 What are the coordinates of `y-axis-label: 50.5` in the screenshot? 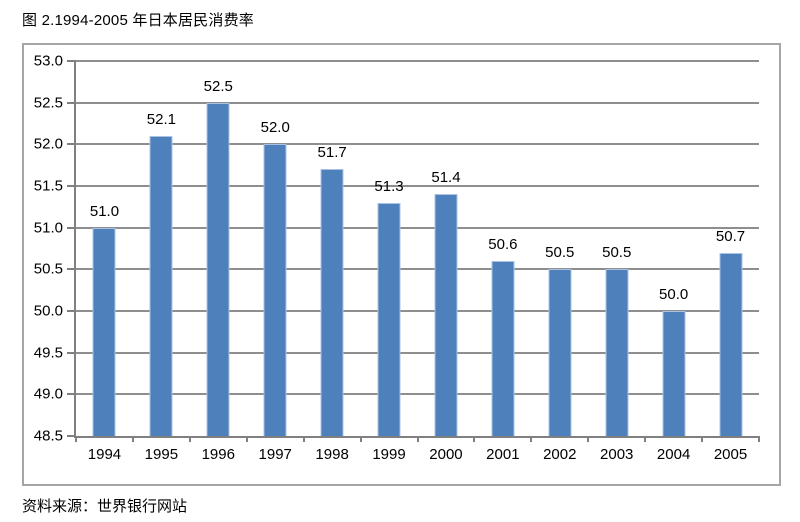 It's located at (48, 269).